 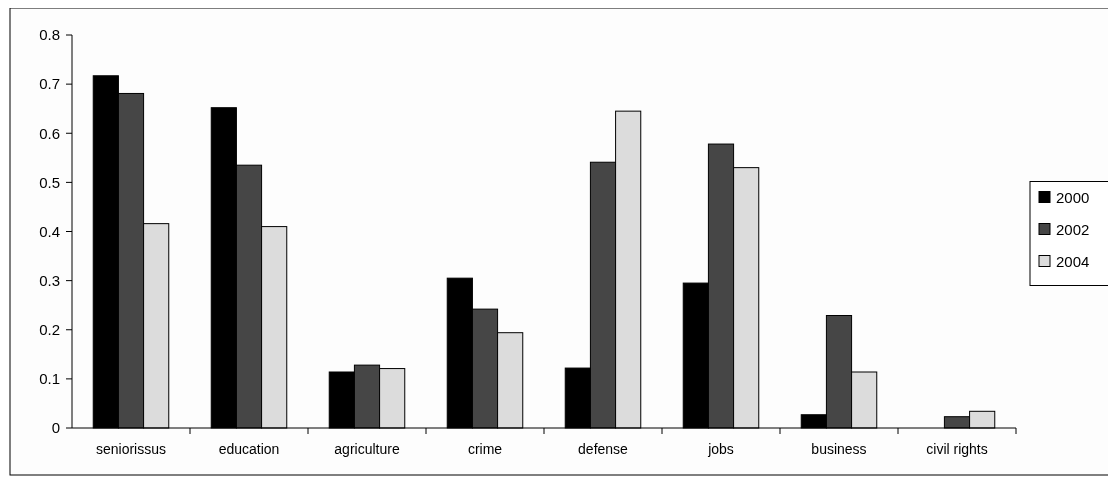 What do you see at coordinates (55, 428) in the screenshot?
I see `y-tick-label: 0` at bounding box center [55, 428].